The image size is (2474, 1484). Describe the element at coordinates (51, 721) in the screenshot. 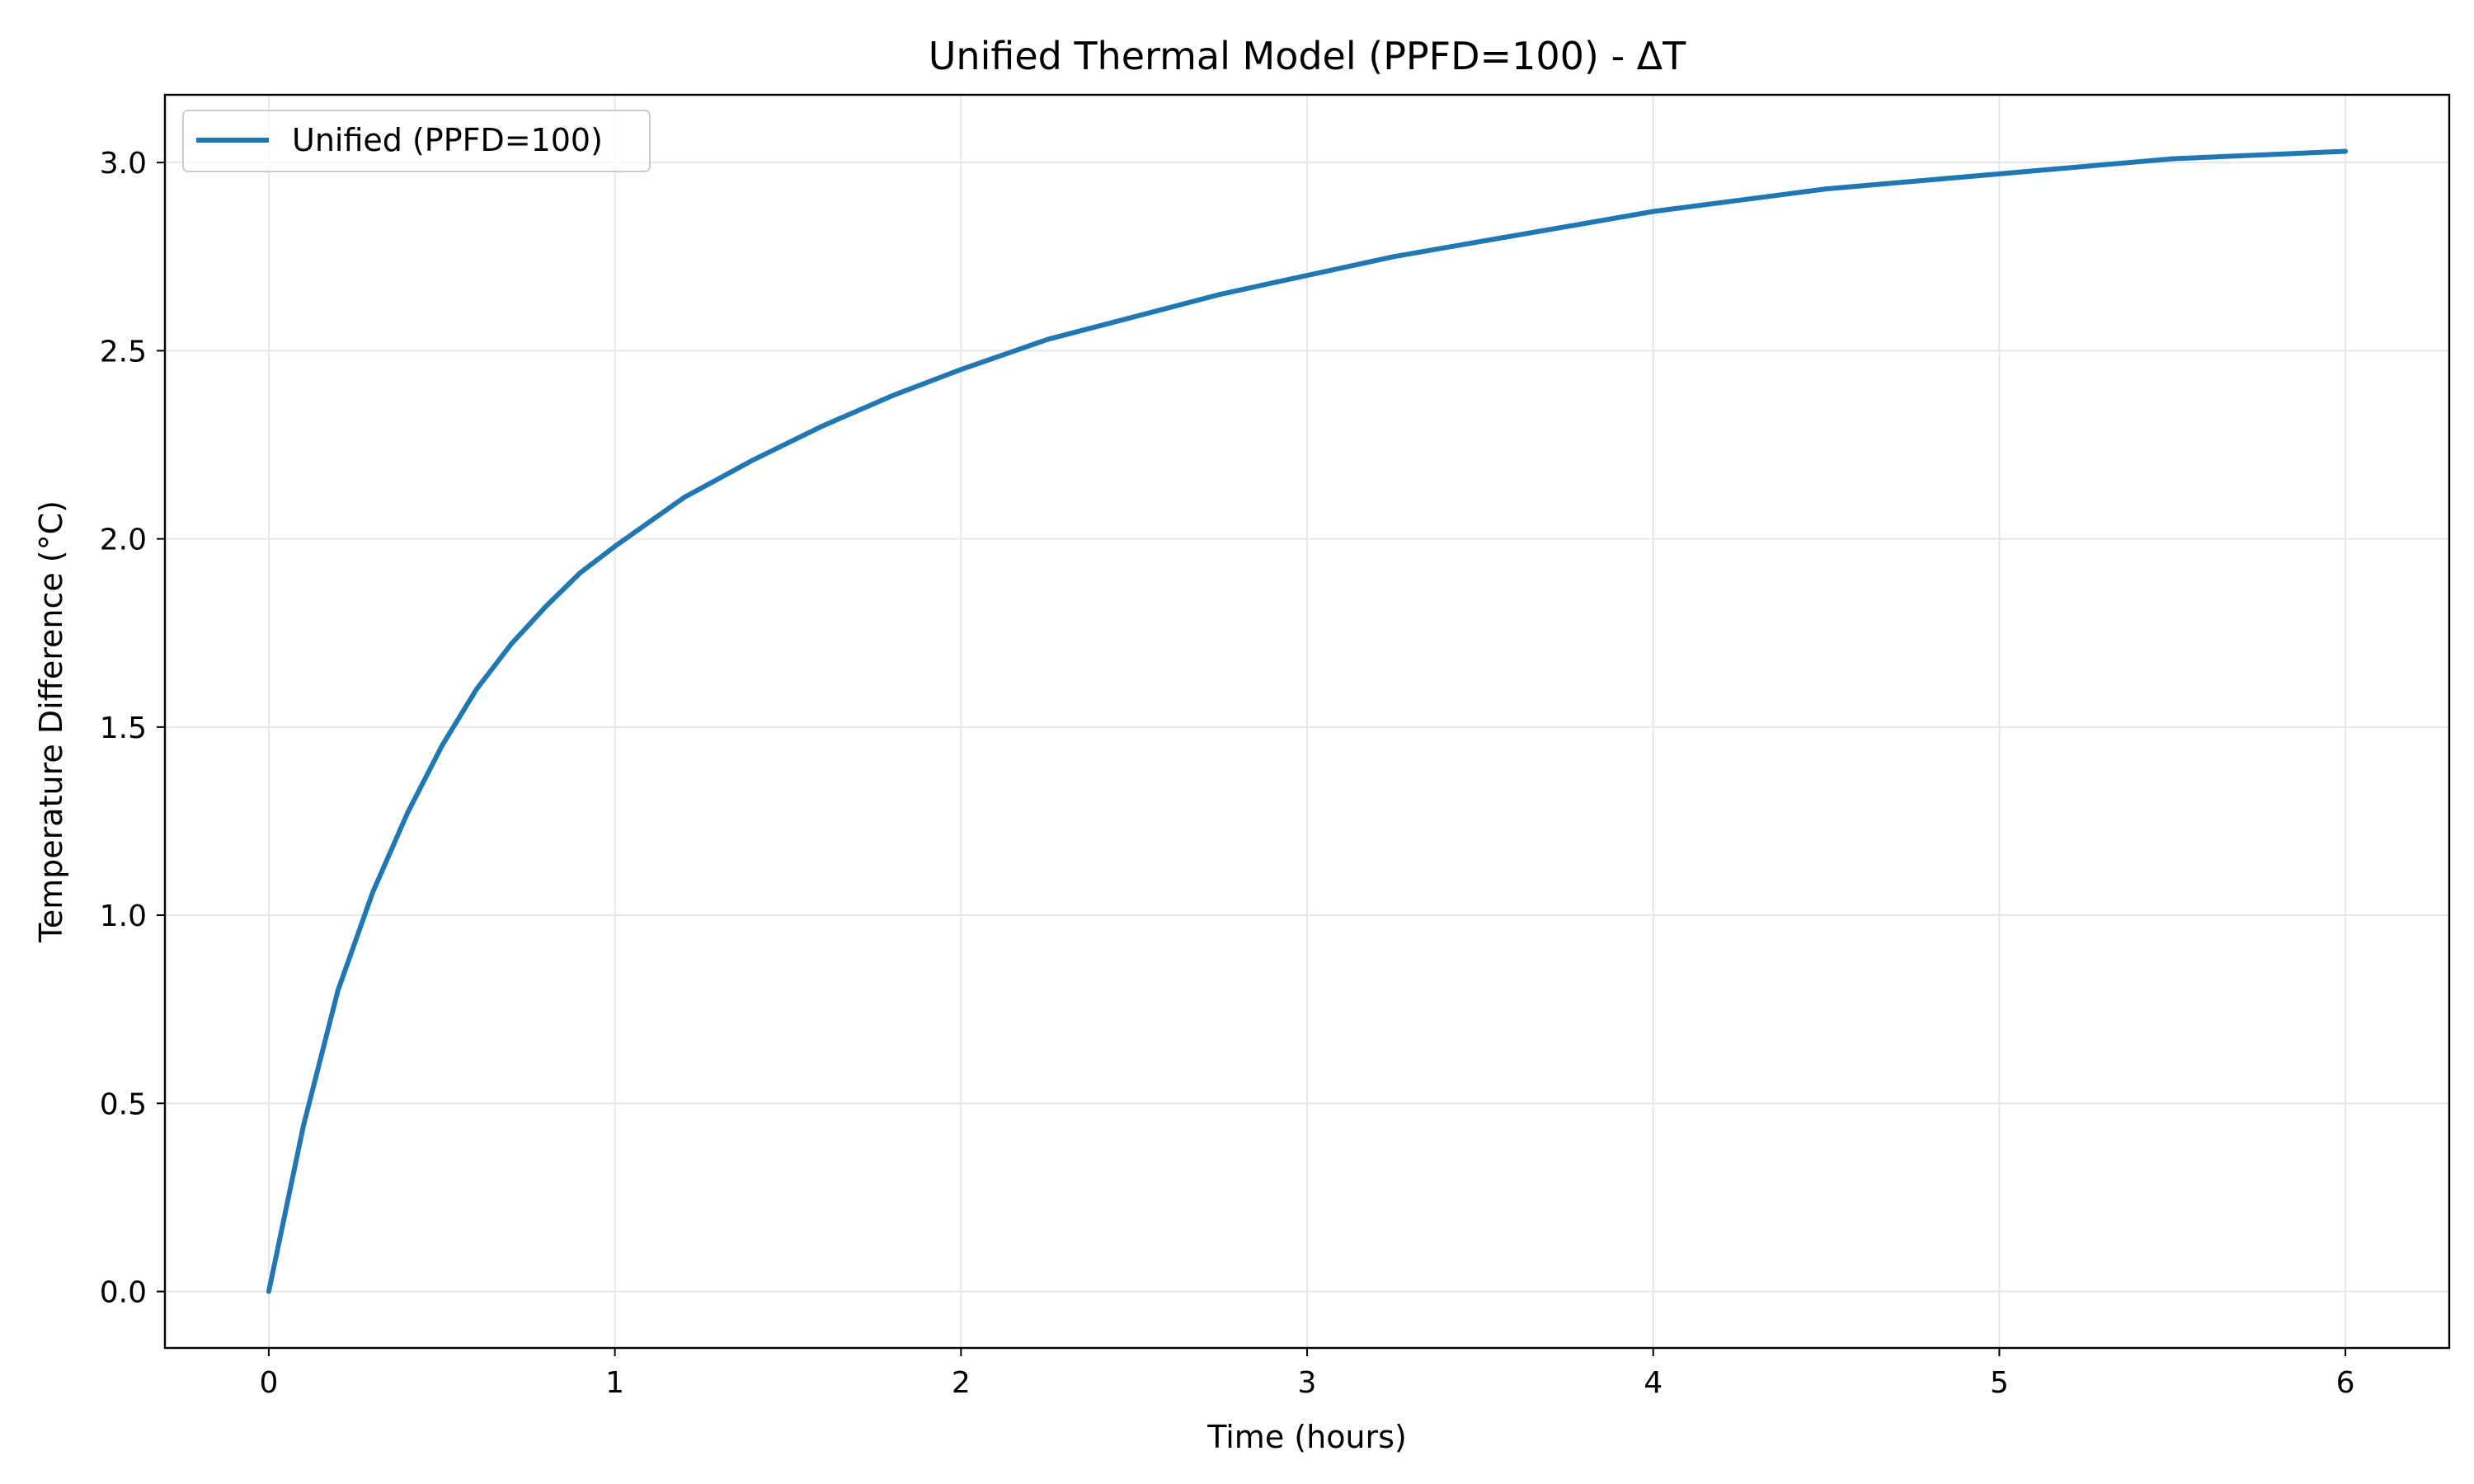

I see `y-axis-label: Temperature Difference (°C)` at that location.